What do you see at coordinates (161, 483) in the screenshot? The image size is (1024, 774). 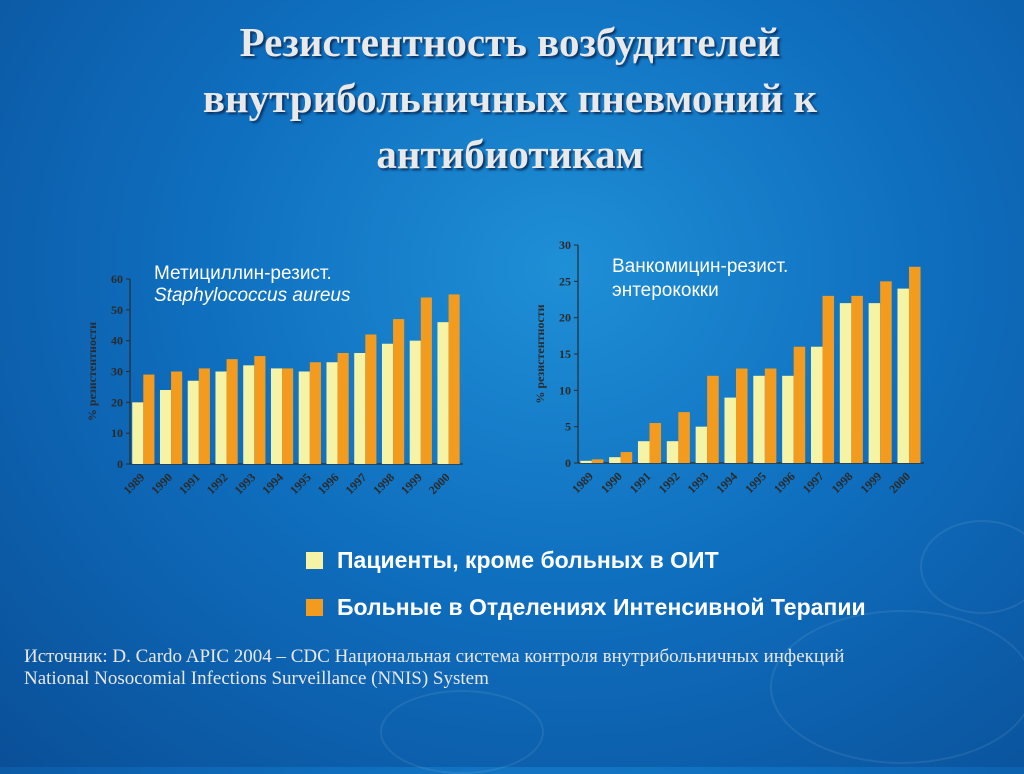 I see `x-tick-label: 1990` at bounding box center [161, 483].